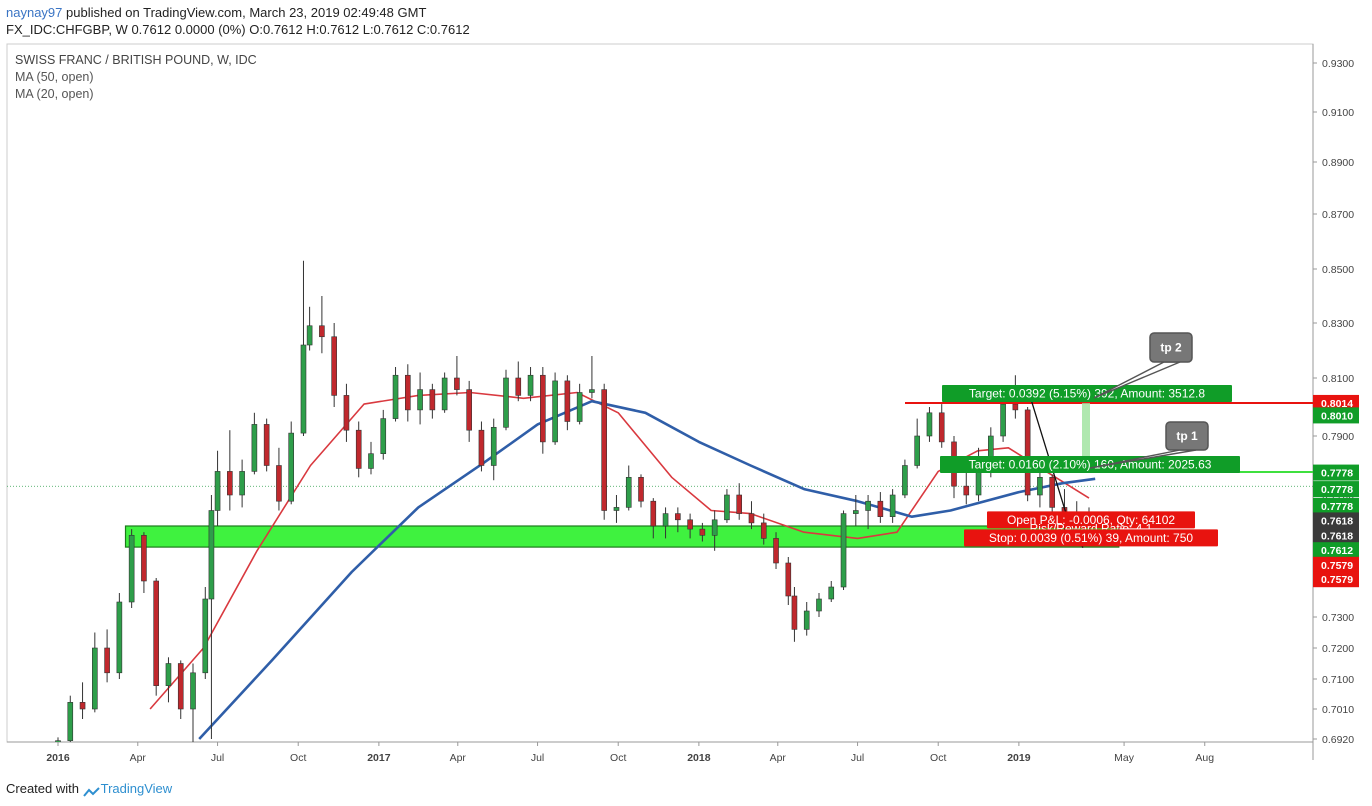 This screenshot has height=806, width=1372. Describe the element at coordinates (54, 77) in the screenshot. I see `ma50-legend: MA (50, open)` at that location.